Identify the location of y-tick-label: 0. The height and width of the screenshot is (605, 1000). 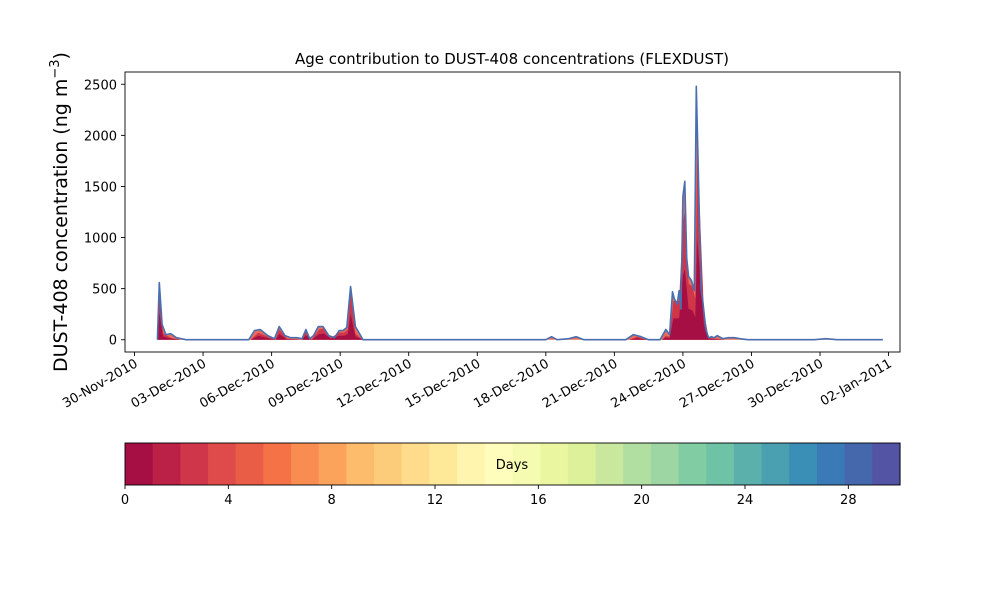
(113, 341).